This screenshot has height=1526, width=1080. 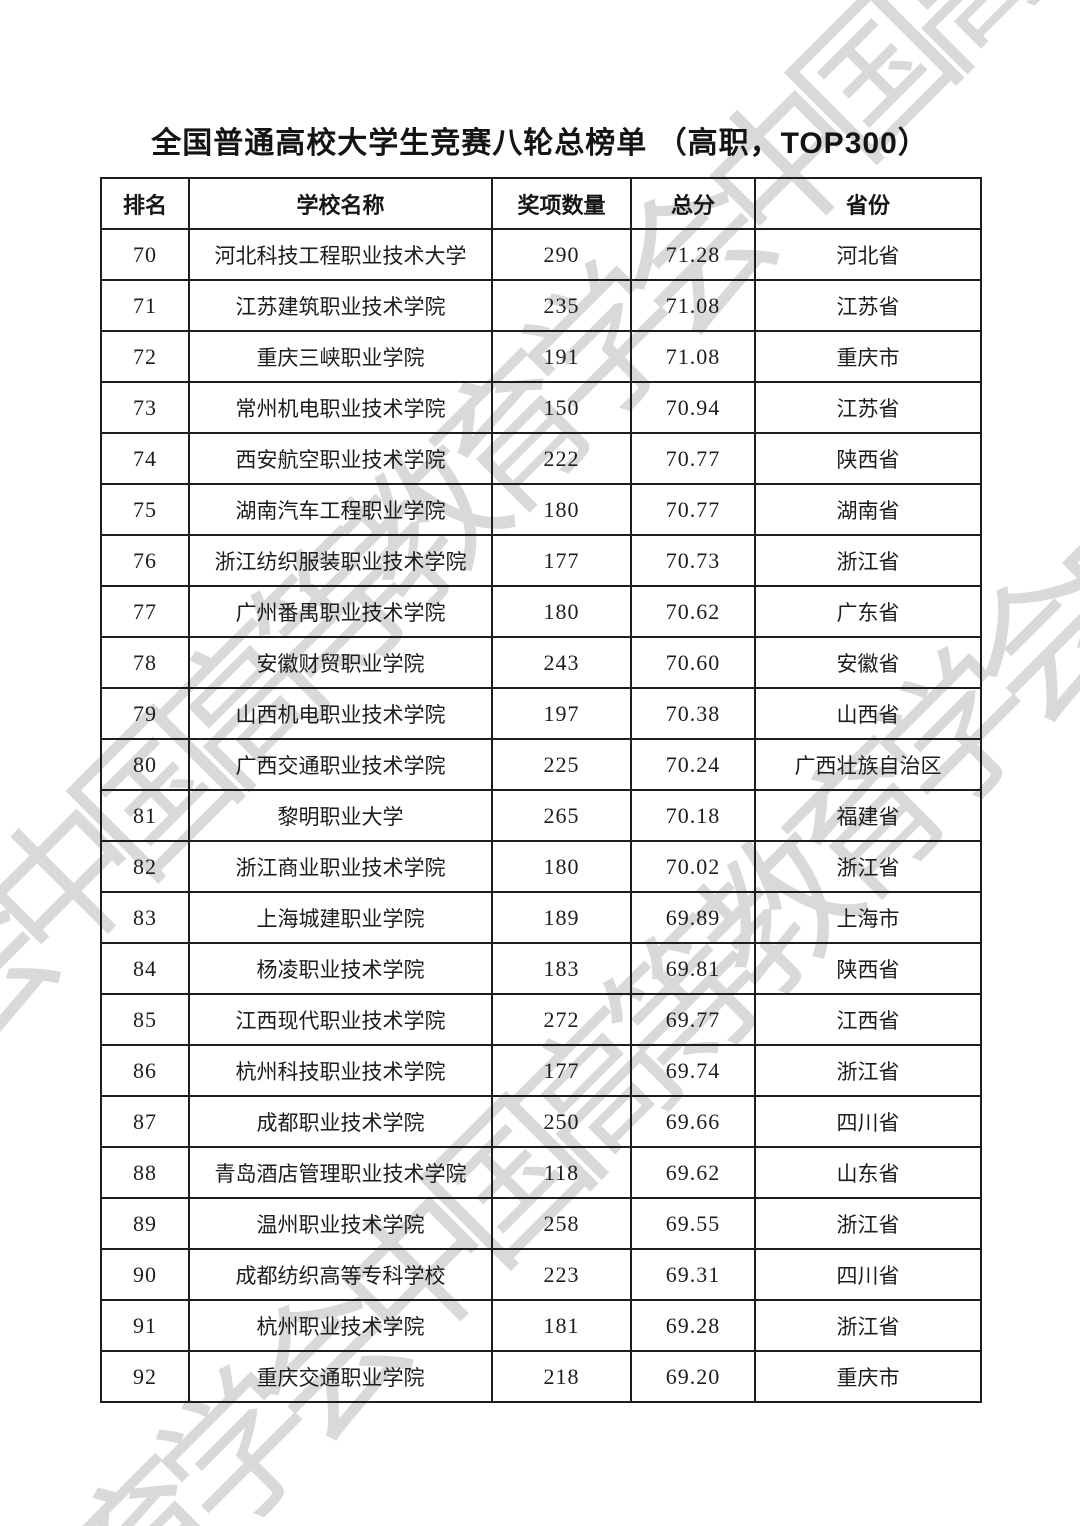 I want to click on cell-rank: 86, so click(x=145, y=1070).